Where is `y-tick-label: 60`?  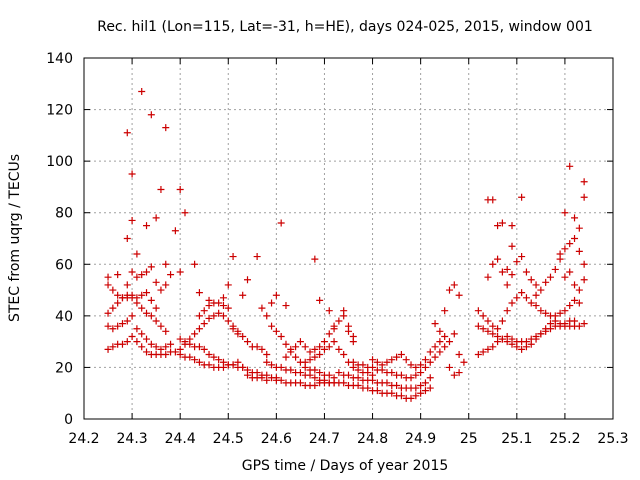
y-tick-label: 60 is located at coordinates (64, 265).